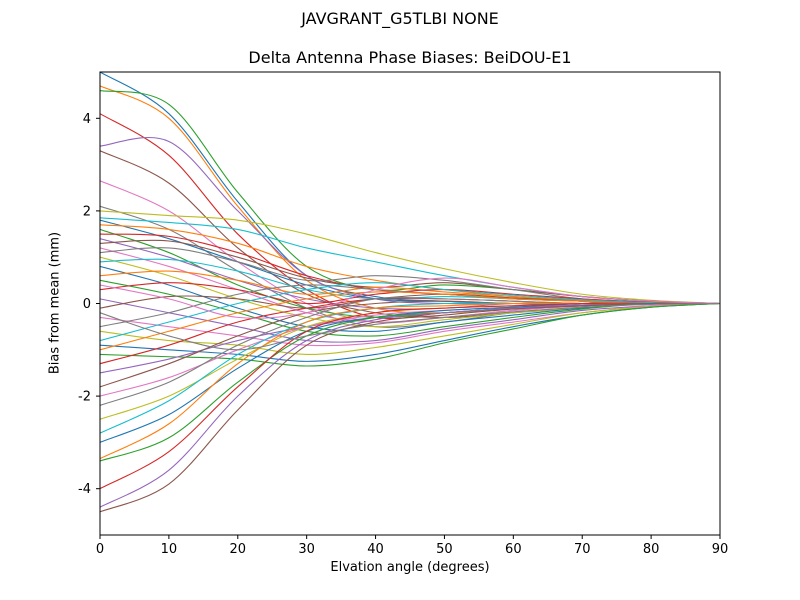  What do you see at coordinates (87, 304) in the screenshot?
I see `y-tick-label: 0` at bounding box center [87, 304].